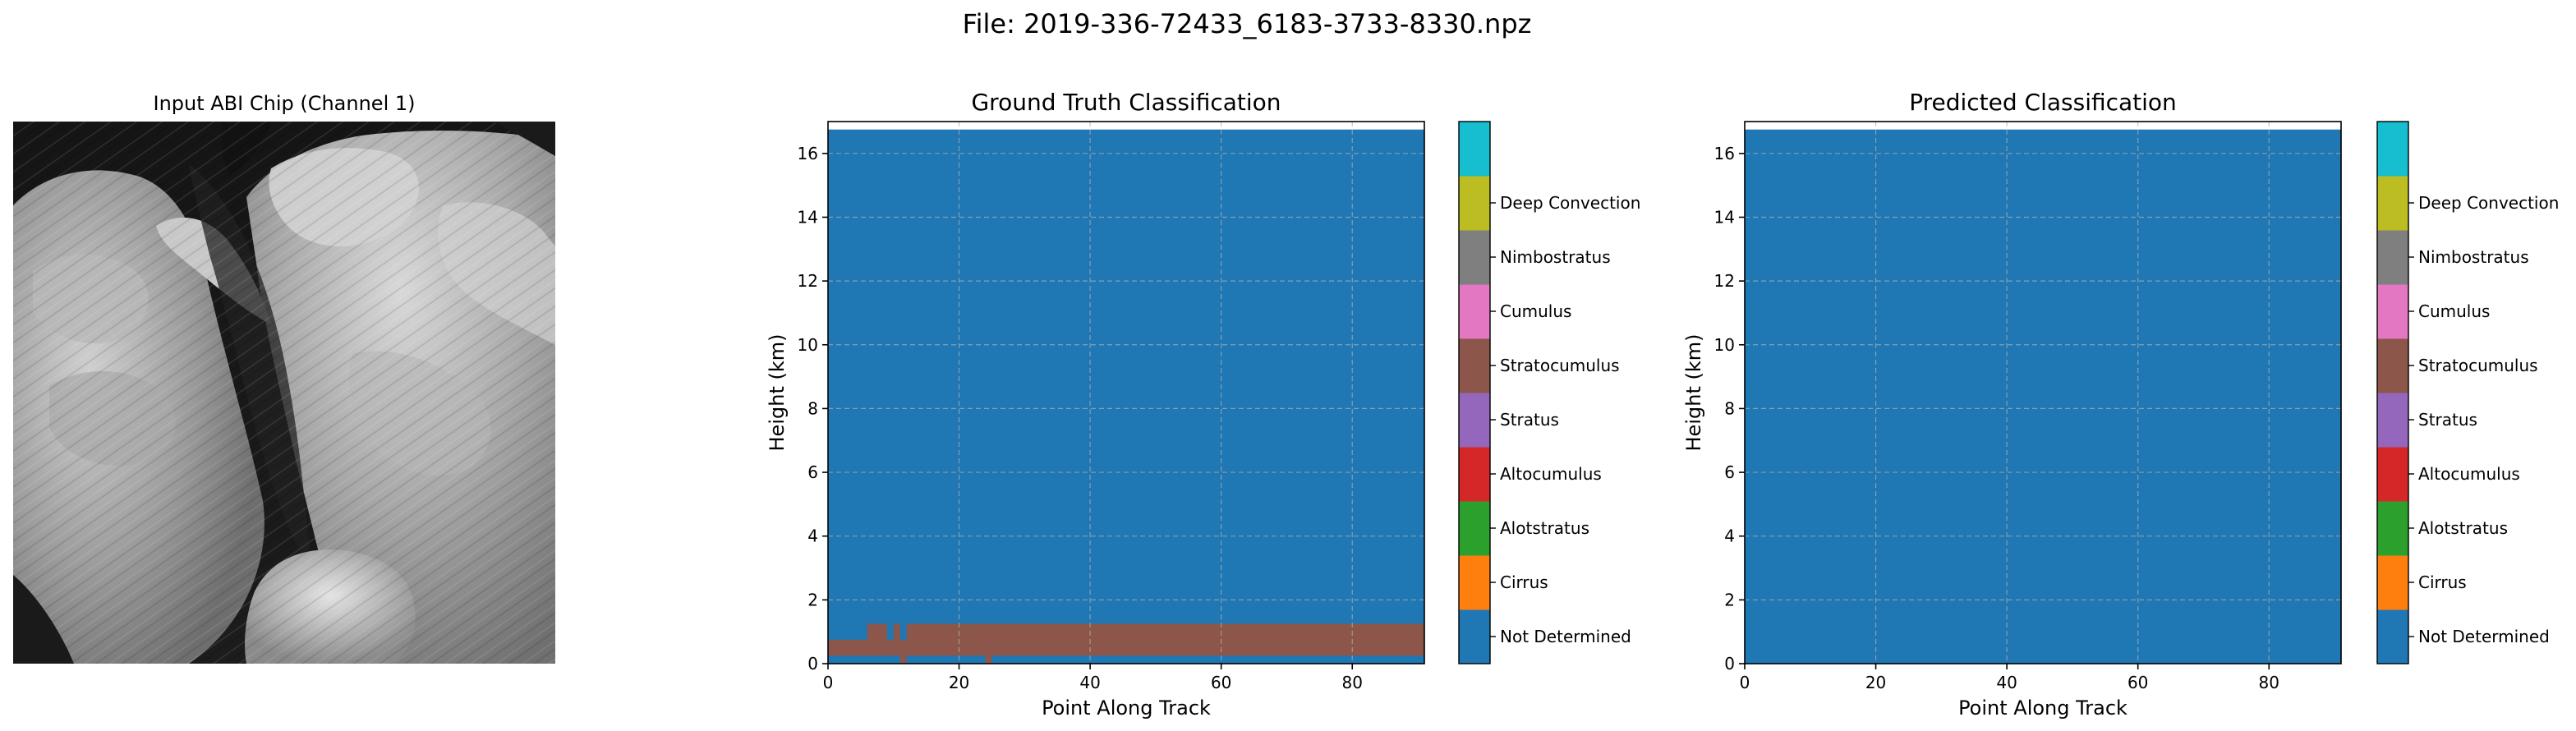 The height and width of the screenshot is (731, 2576). I want to click on figure-suptitle: File: 2019-336-72433_6183-3733-8330.npz, so click(1247, 23).